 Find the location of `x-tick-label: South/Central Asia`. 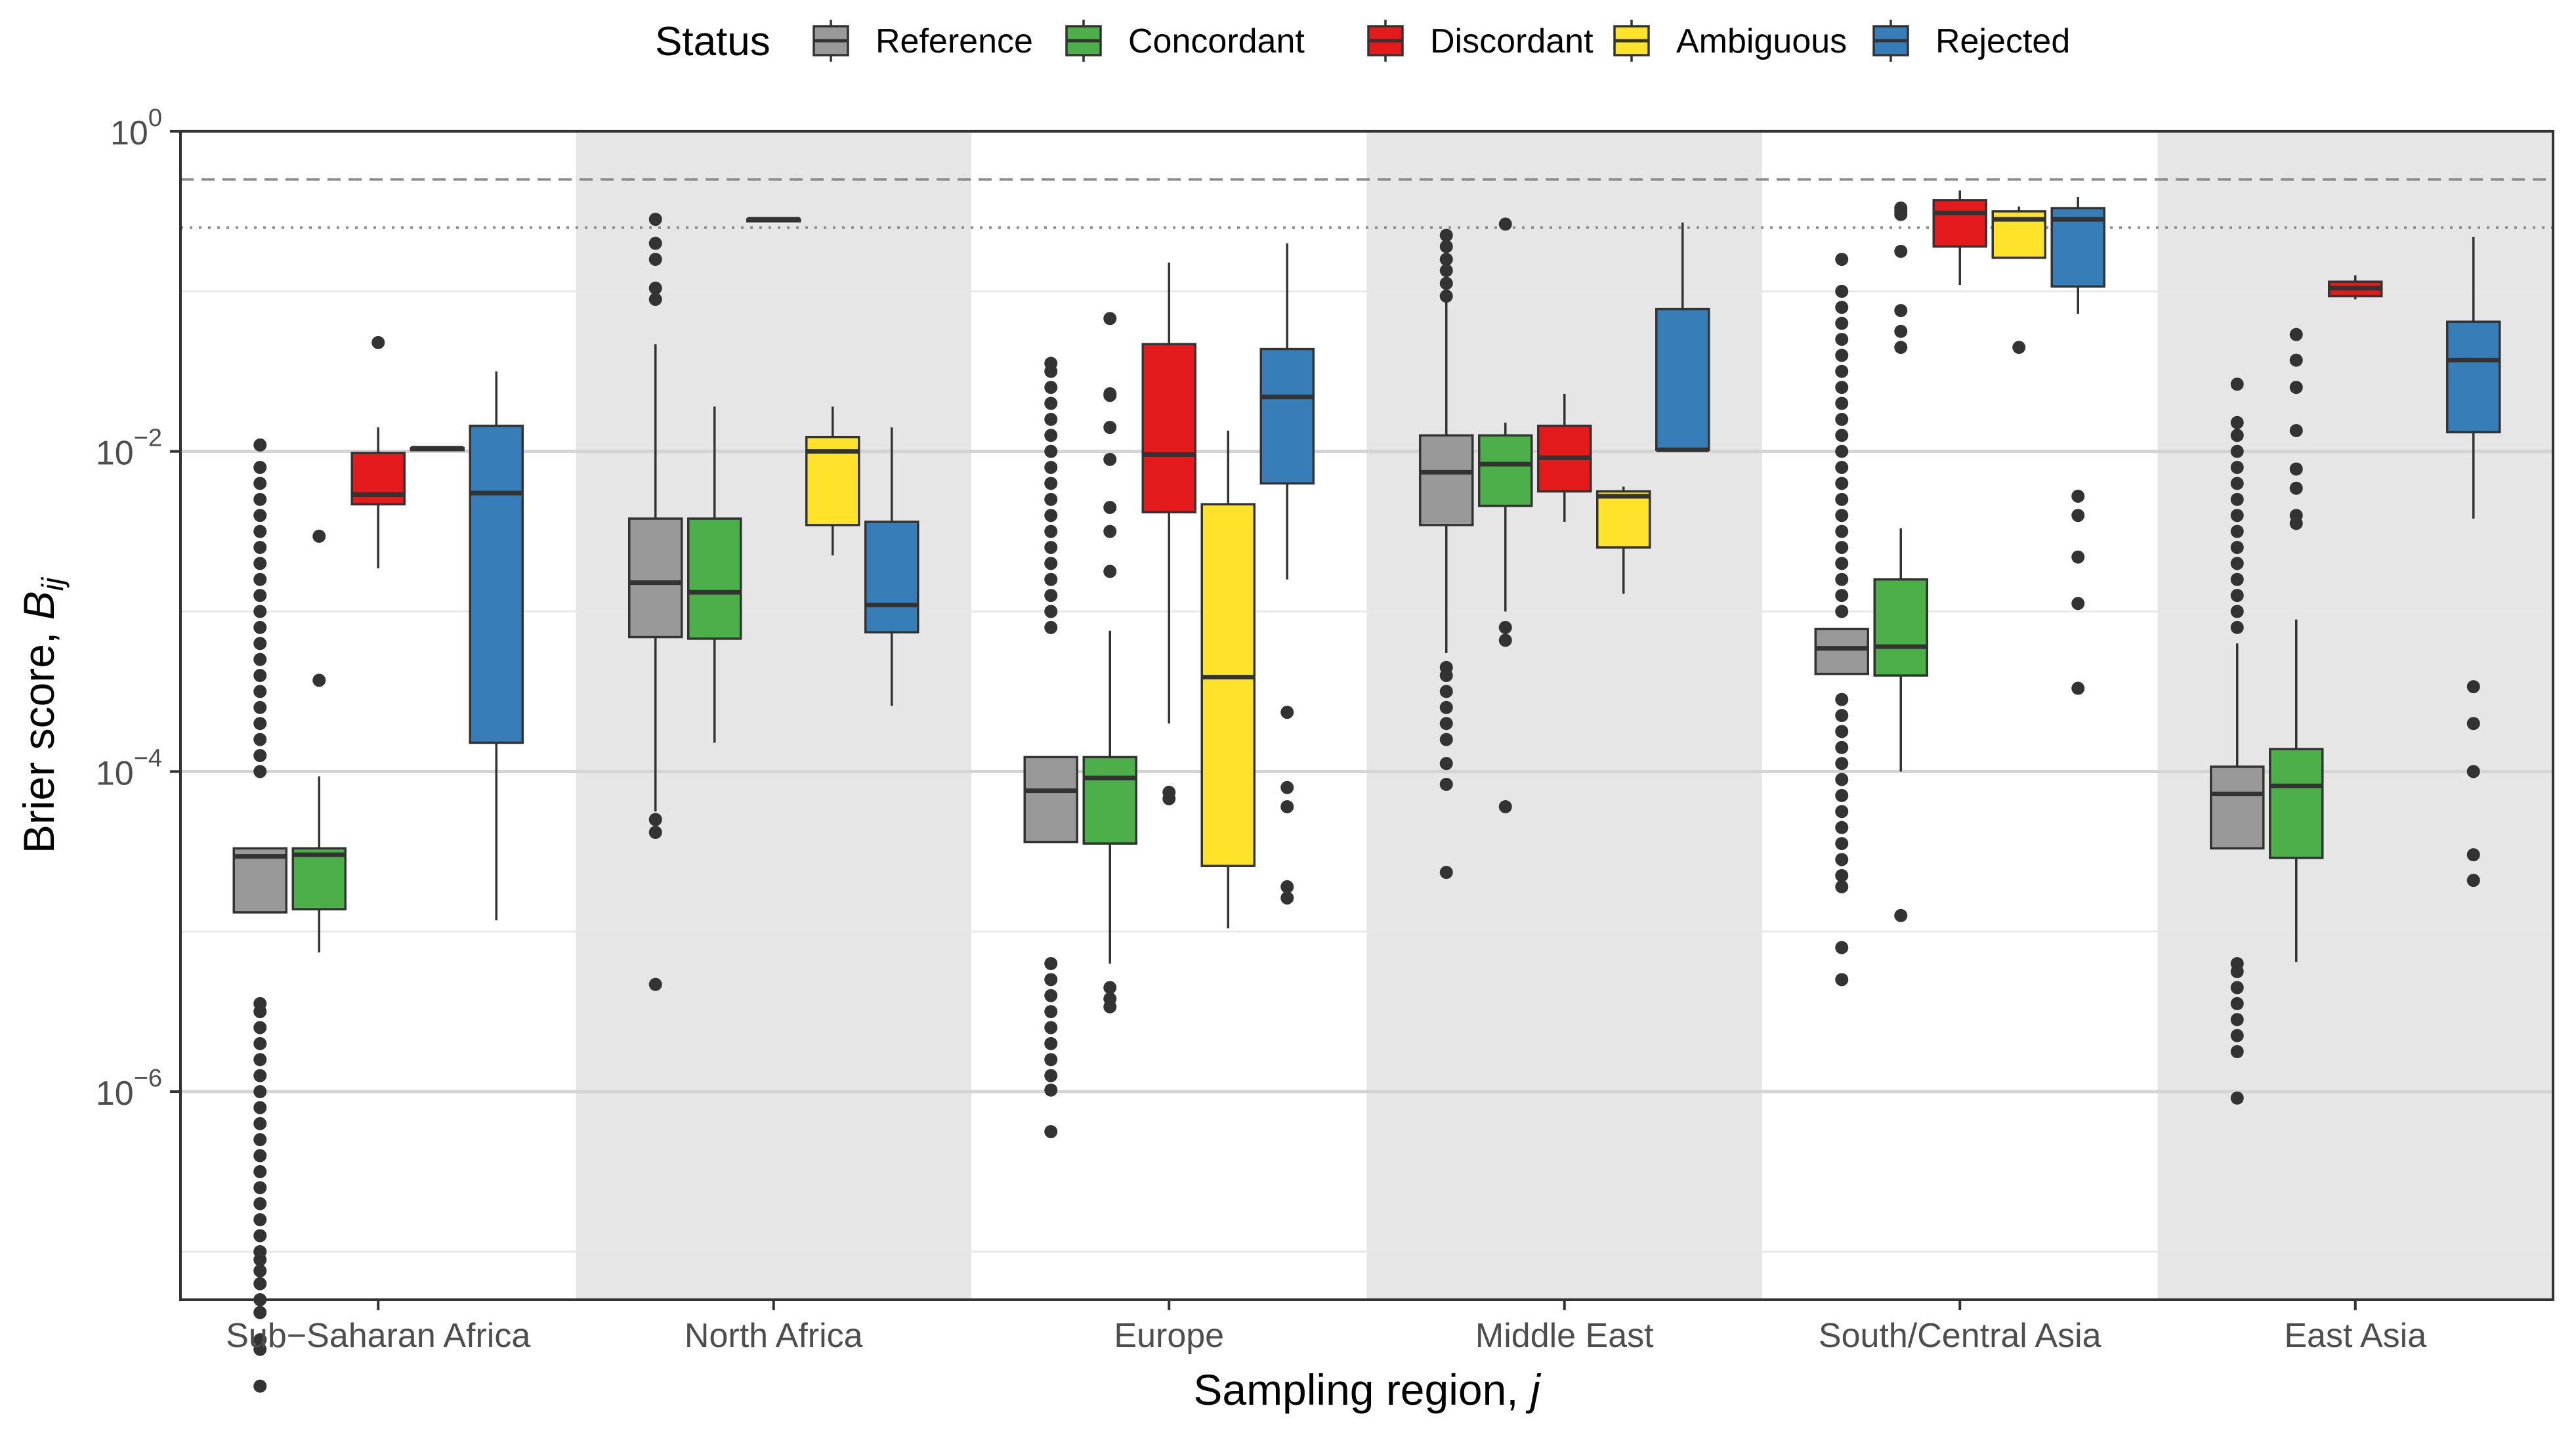

x-tick-label: South/Central Asia is located at coordinates (1960, 1336).